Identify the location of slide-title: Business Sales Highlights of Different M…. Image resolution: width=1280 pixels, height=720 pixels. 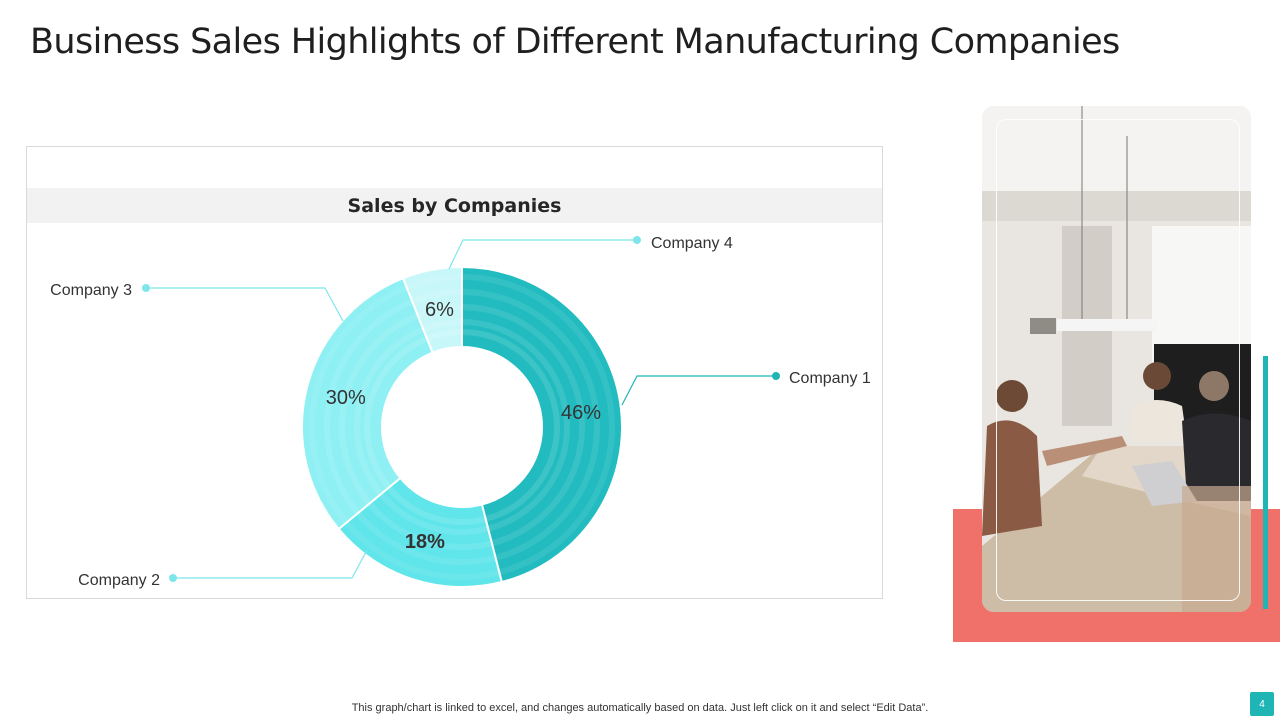
(575, 42).